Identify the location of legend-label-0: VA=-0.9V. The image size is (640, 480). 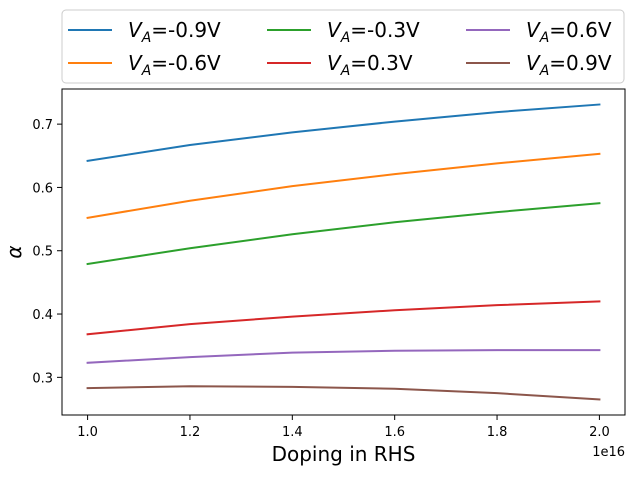
(174, 32).